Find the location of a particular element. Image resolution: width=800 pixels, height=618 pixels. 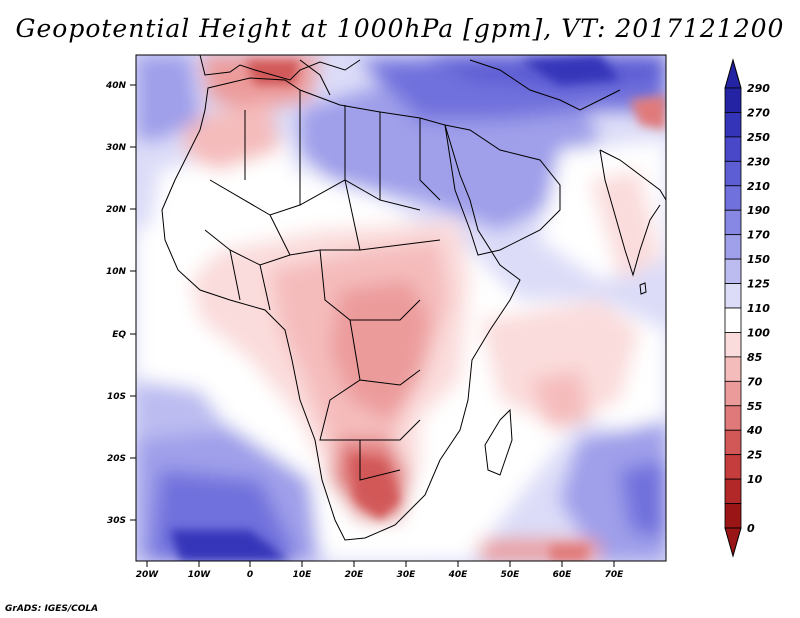

lon-label: 10W is located at coordinates (200, 575).